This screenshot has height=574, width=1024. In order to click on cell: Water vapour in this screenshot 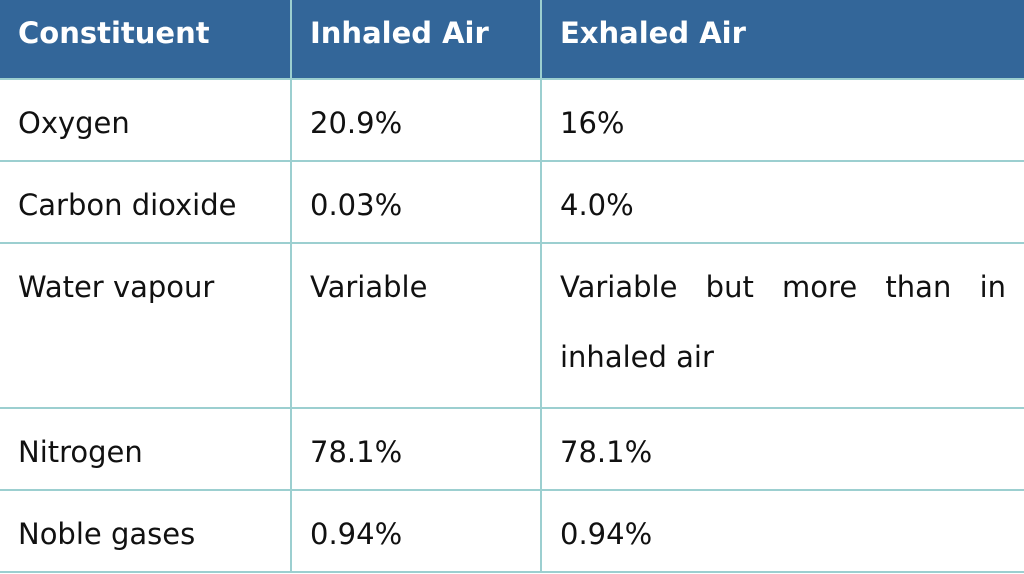, I will do `click(146, 325)`.